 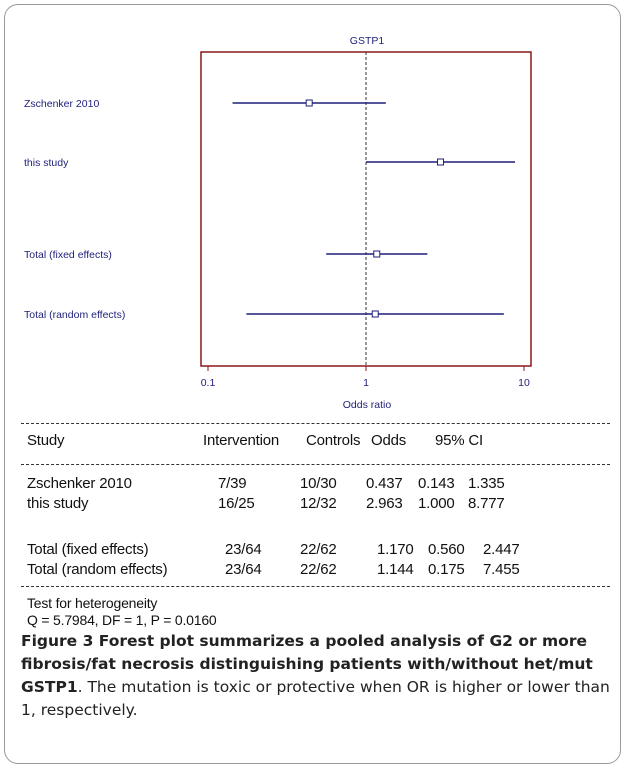 What do you see at coordinates (61, 104) in the screenshot?
I see `study-label: Zschenker 2010` at bounding box center [61, 104].